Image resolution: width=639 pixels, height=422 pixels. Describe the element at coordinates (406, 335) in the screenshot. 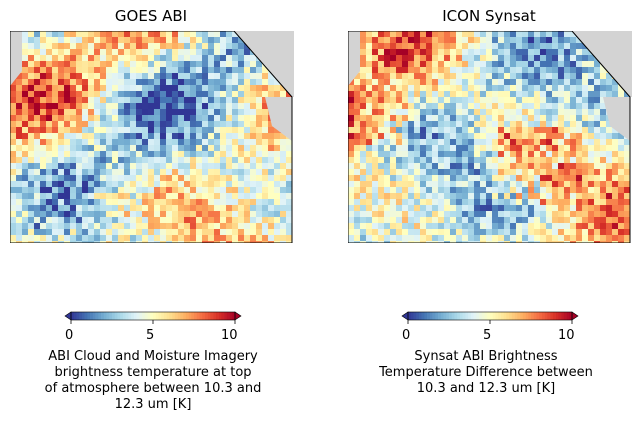

I see `colorbar-icon-tick-0: 0` at that location.